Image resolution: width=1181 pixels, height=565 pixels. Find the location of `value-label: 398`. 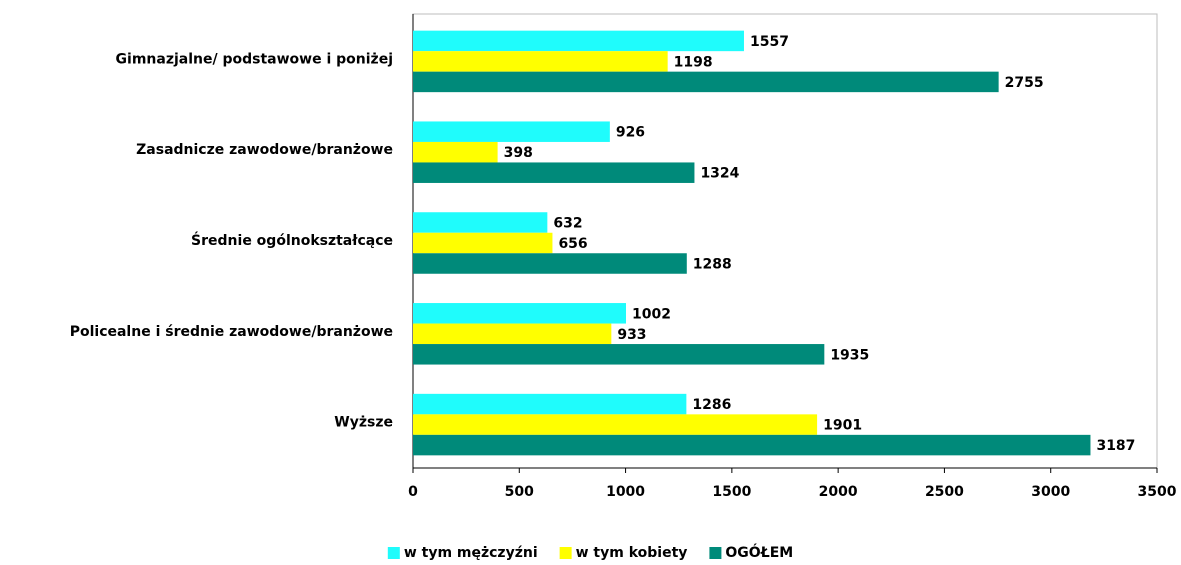

value-label: 398 is located at coordinates (518, 153).